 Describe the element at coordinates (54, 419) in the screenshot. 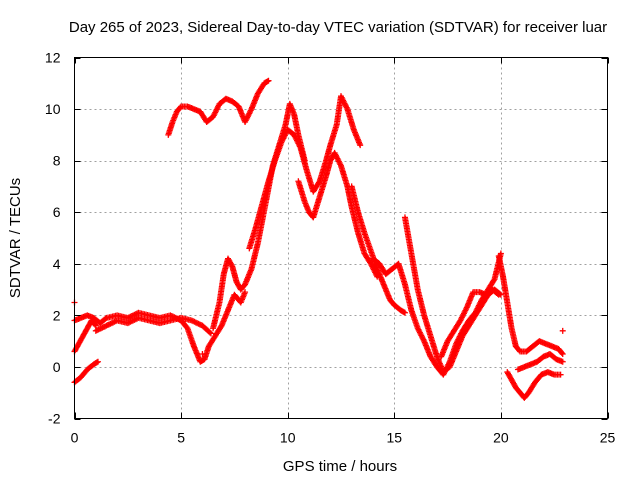

I see `y-tick-label: -2` at that location.